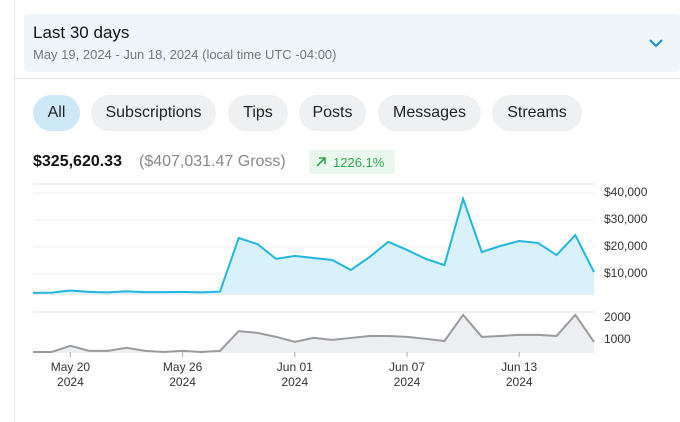 This screenshot has height=422, width=680. I want to click on y-tick-label: $10,000, so click(626, 273).